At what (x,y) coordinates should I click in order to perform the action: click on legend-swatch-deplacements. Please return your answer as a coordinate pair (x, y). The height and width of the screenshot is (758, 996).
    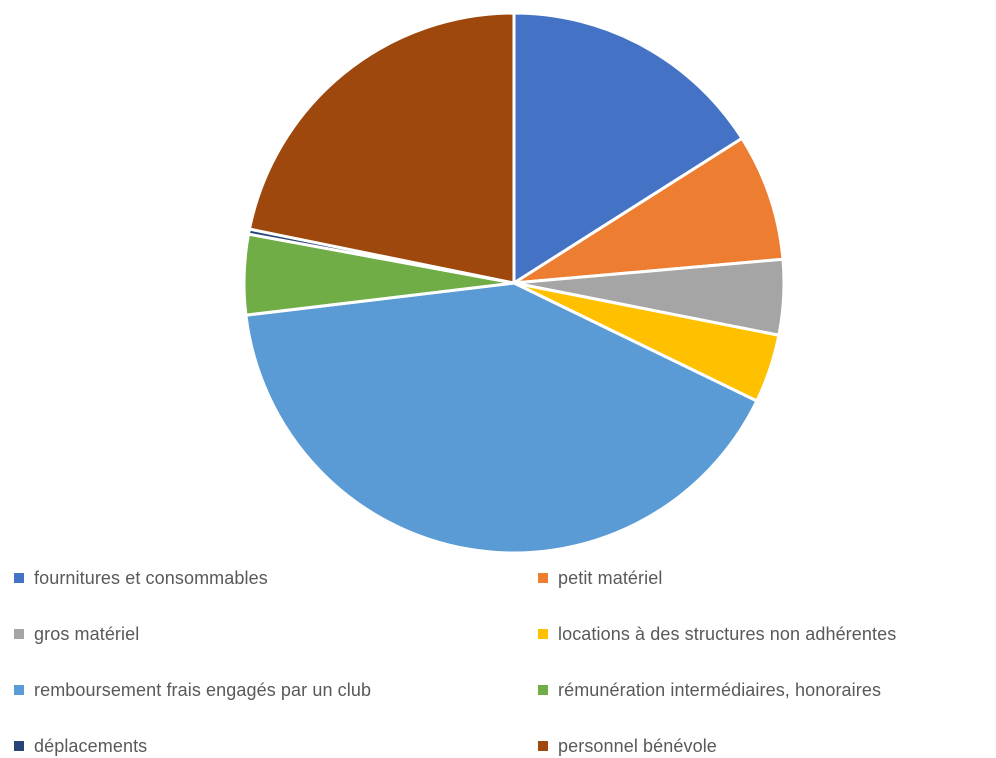
    Looking at the image, I should click on (19, 746).